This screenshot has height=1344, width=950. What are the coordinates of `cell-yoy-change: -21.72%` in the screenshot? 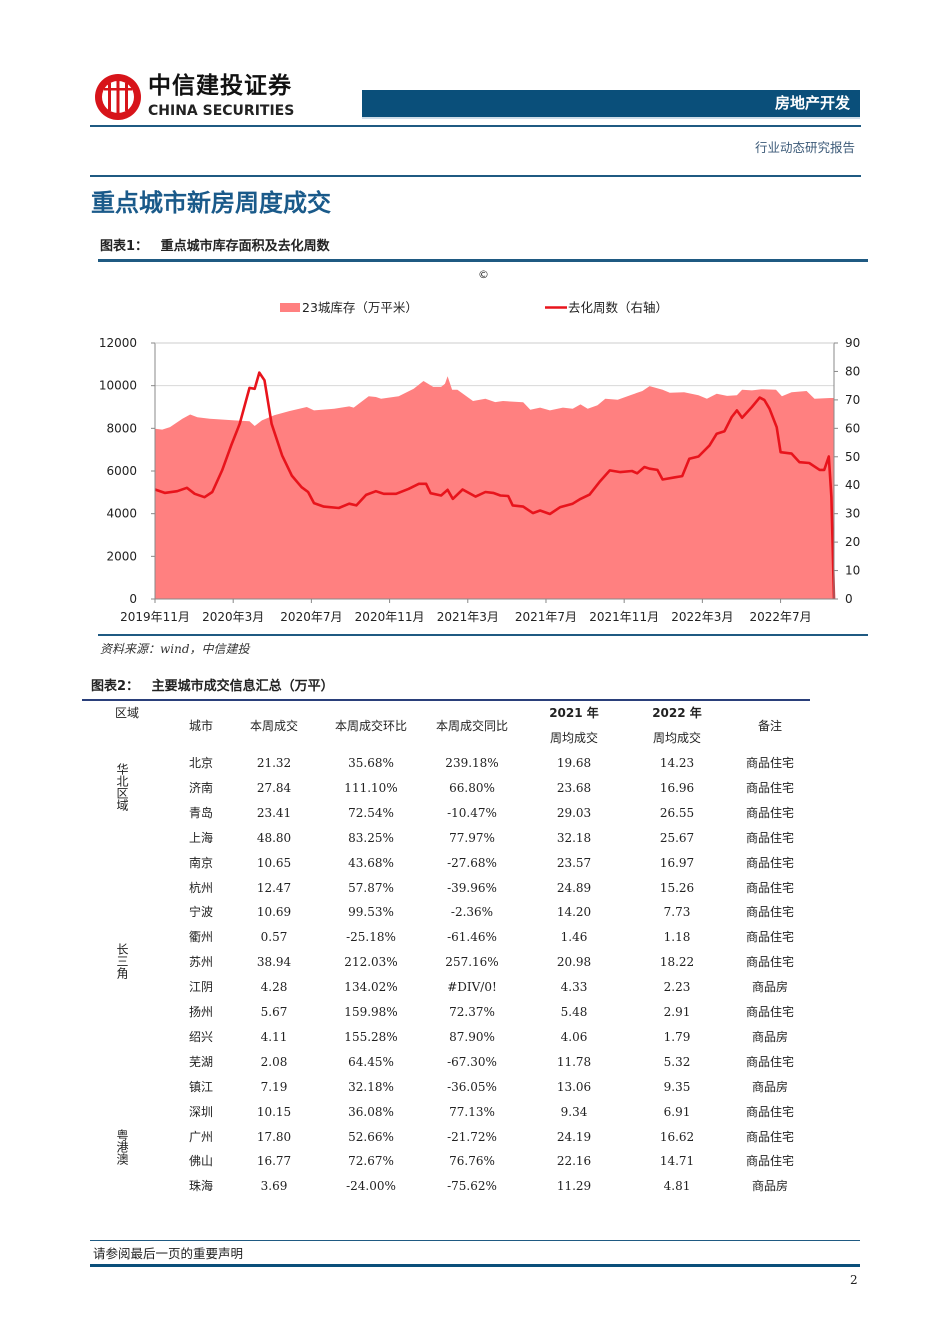 It's located at (472, 1136).